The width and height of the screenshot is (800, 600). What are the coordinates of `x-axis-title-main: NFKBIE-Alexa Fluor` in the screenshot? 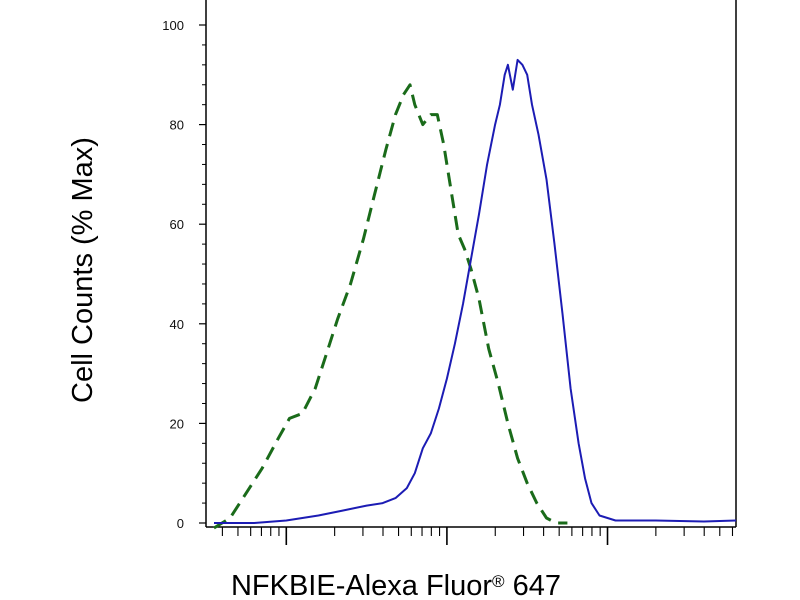 It's located at (361, 585).